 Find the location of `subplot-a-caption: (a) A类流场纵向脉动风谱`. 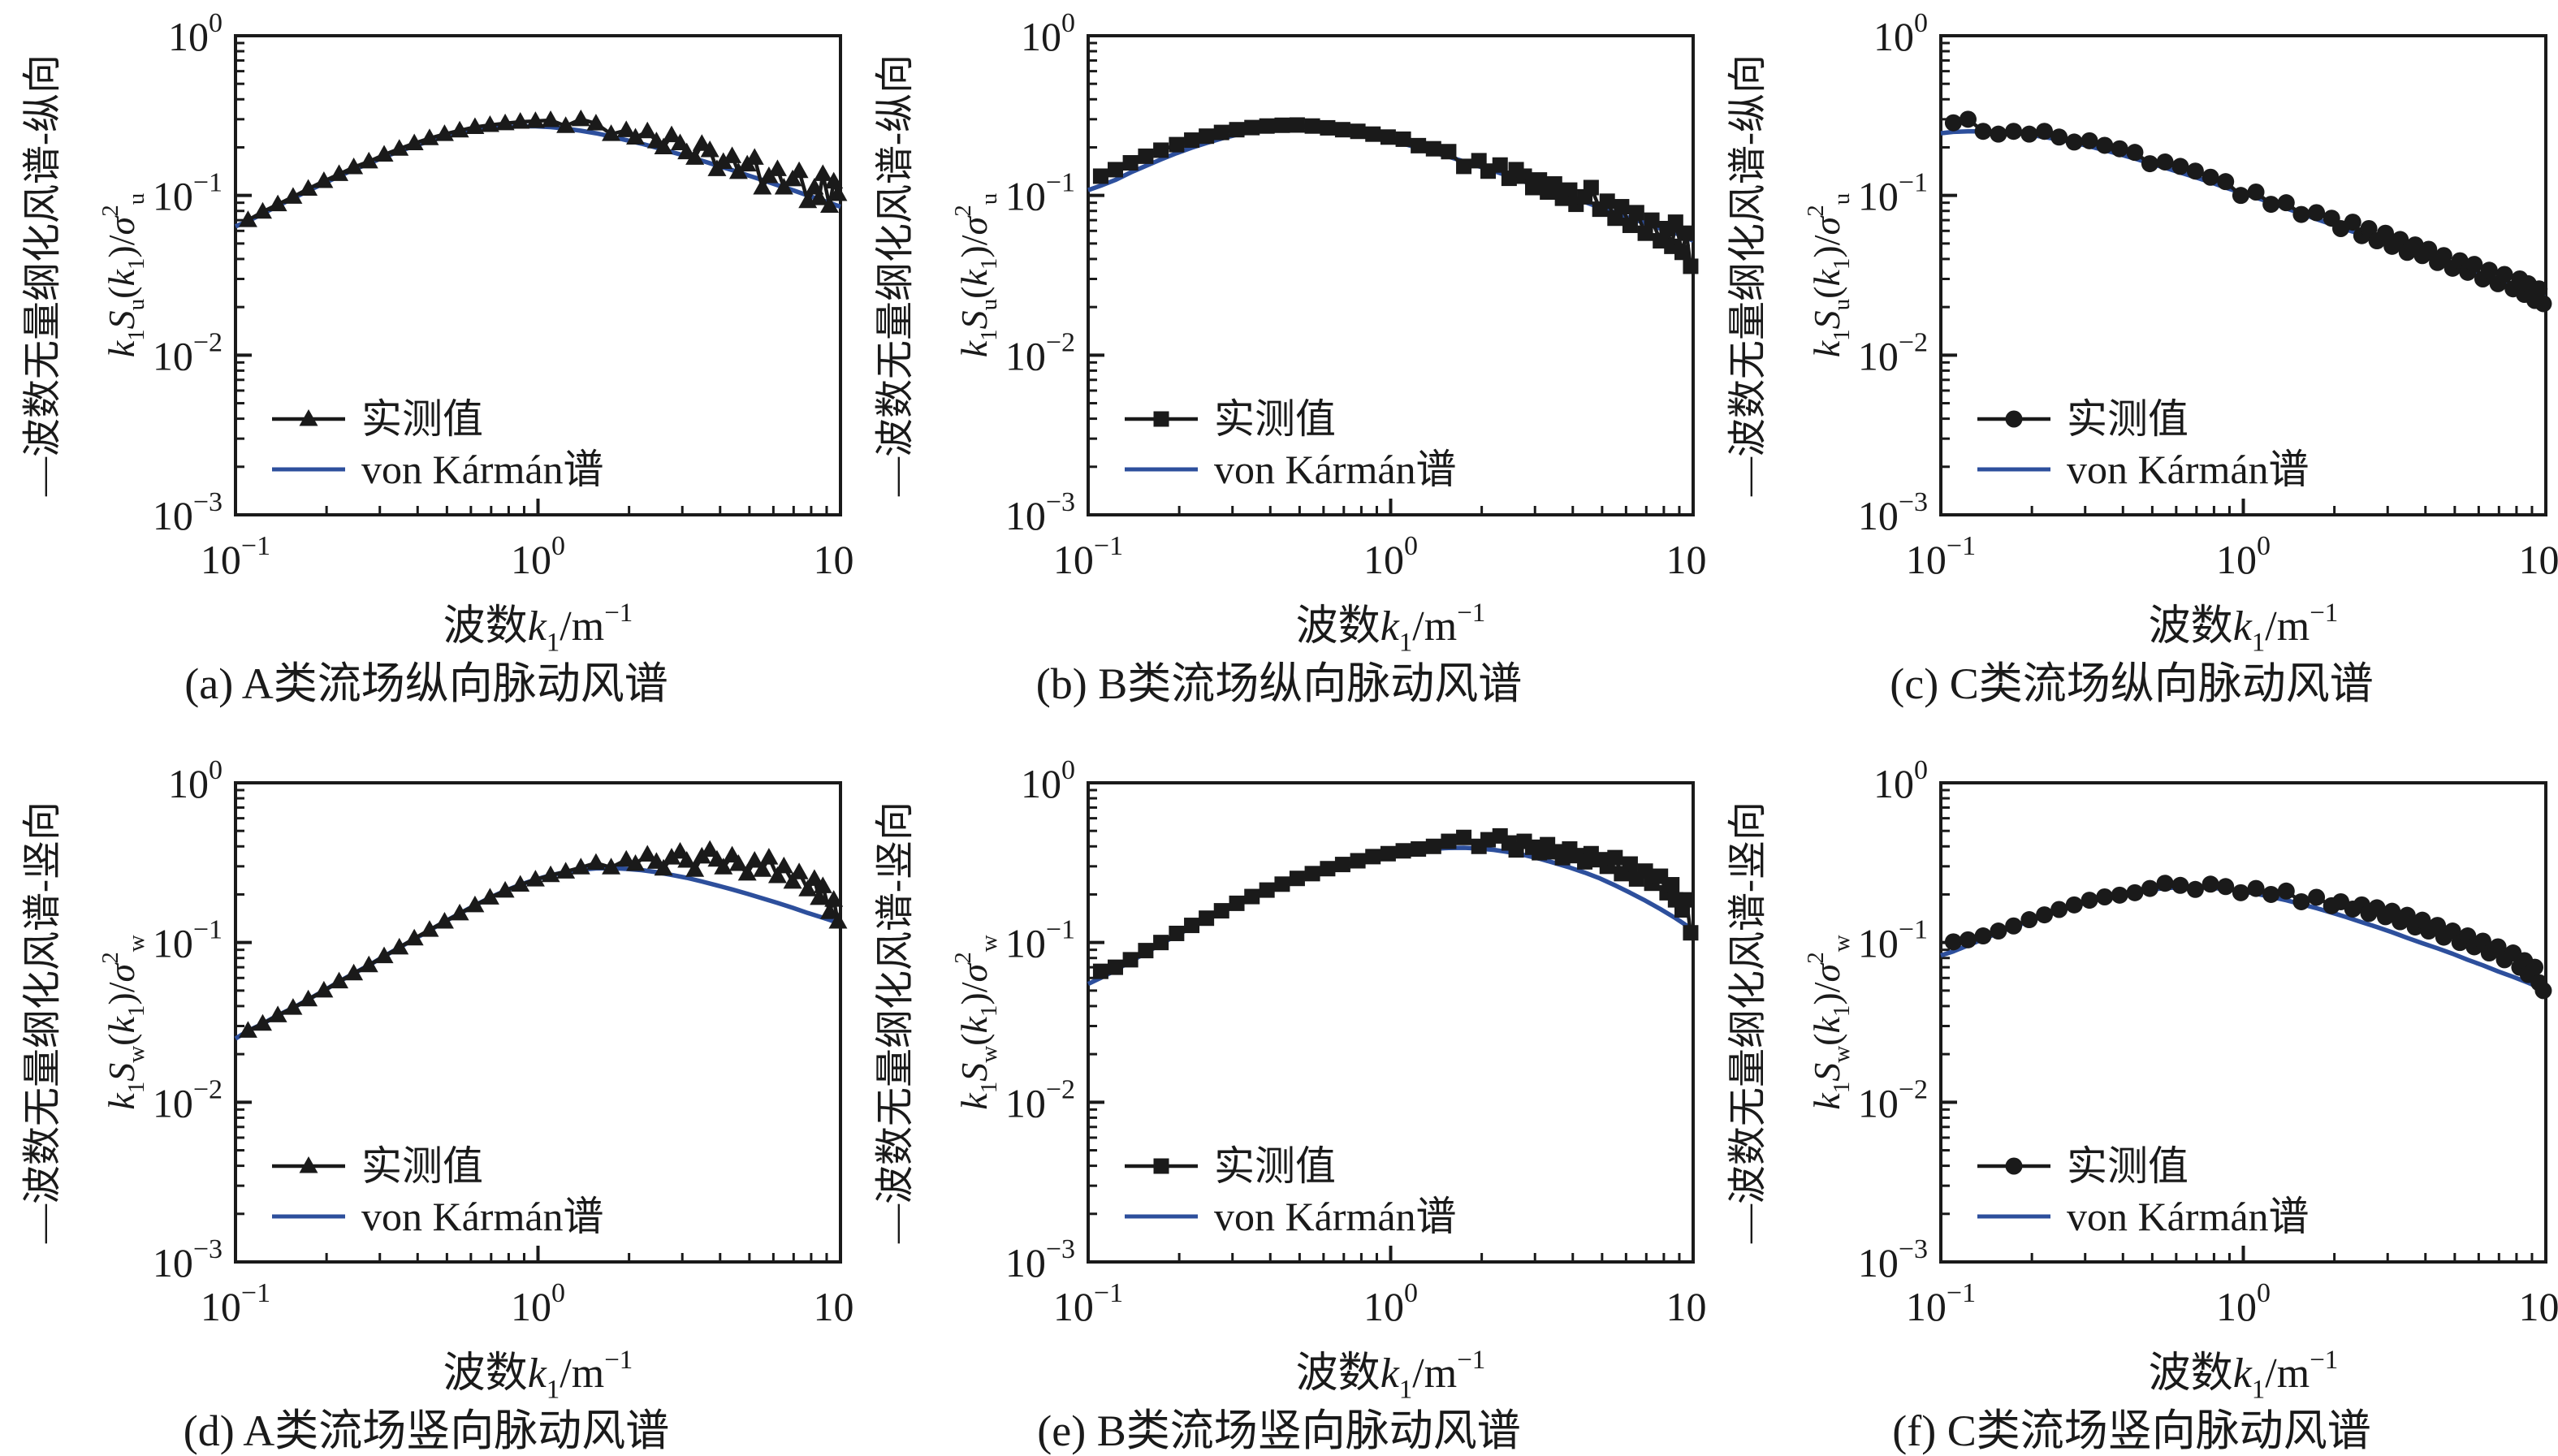

subplot-a-caption: (a) A类流场纵向脉动风谱 is located at coordinates (426, 683).